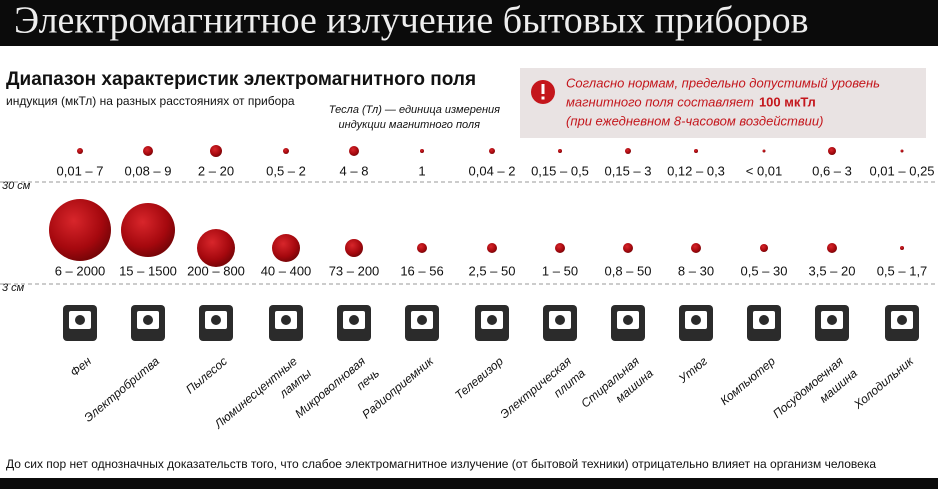  I want to click on range-30cm: 0,08 – 9, so click(148, 170).